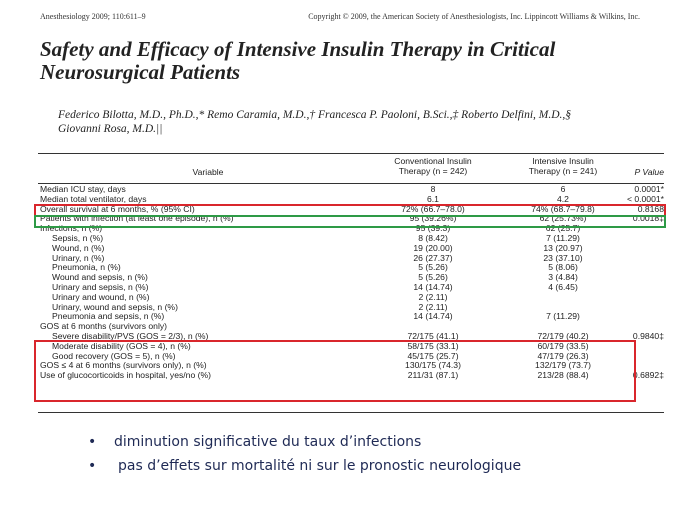 This screenshot has width=689, height=517. Describe the element at coordinates (130, 335) in the screenshot. I see `row-label: Severe disability/PVS (GOS = 2/3), n (%)` at that location.